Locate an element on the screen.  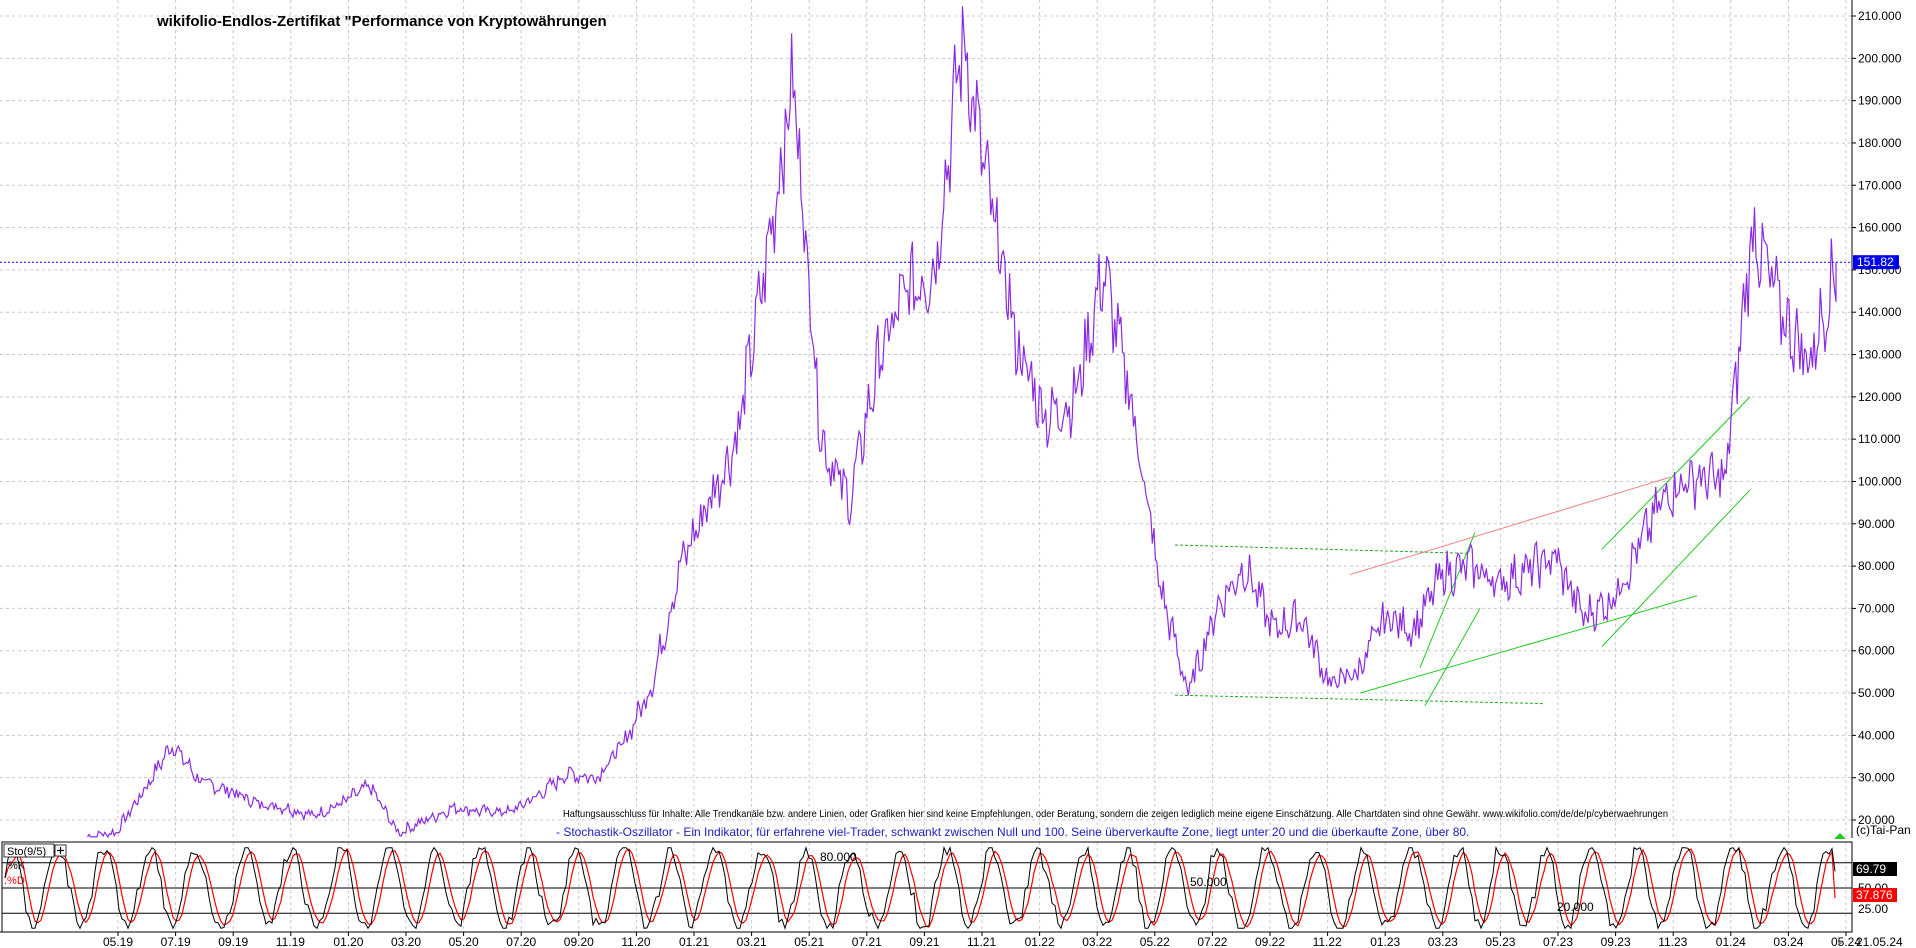
x-tick-label: 03.22 is located at coordinates (1097, 941).